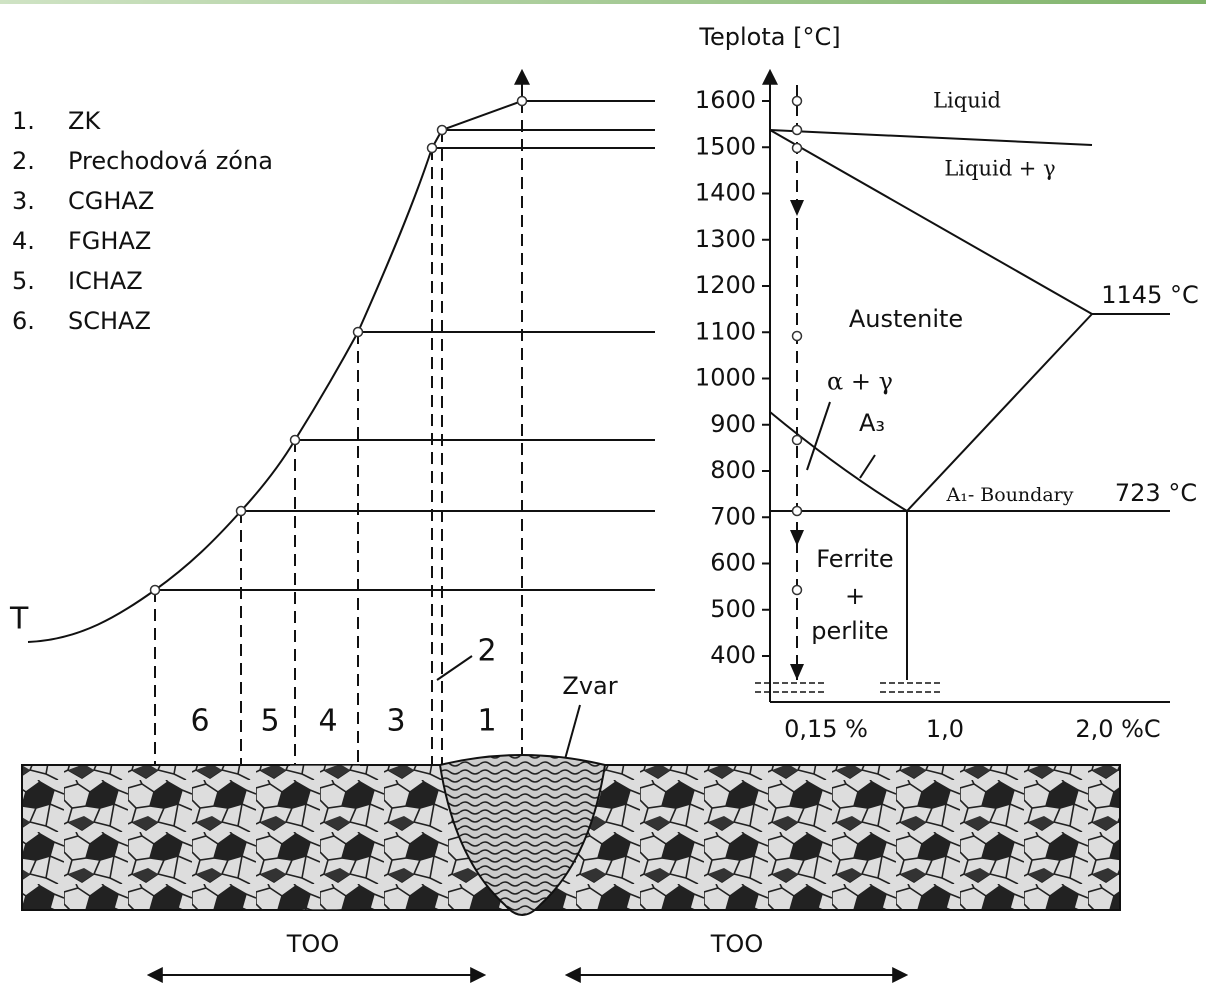  Describe the element at coordinates (454, 668) in the screenshot. I see `leader` at that location.